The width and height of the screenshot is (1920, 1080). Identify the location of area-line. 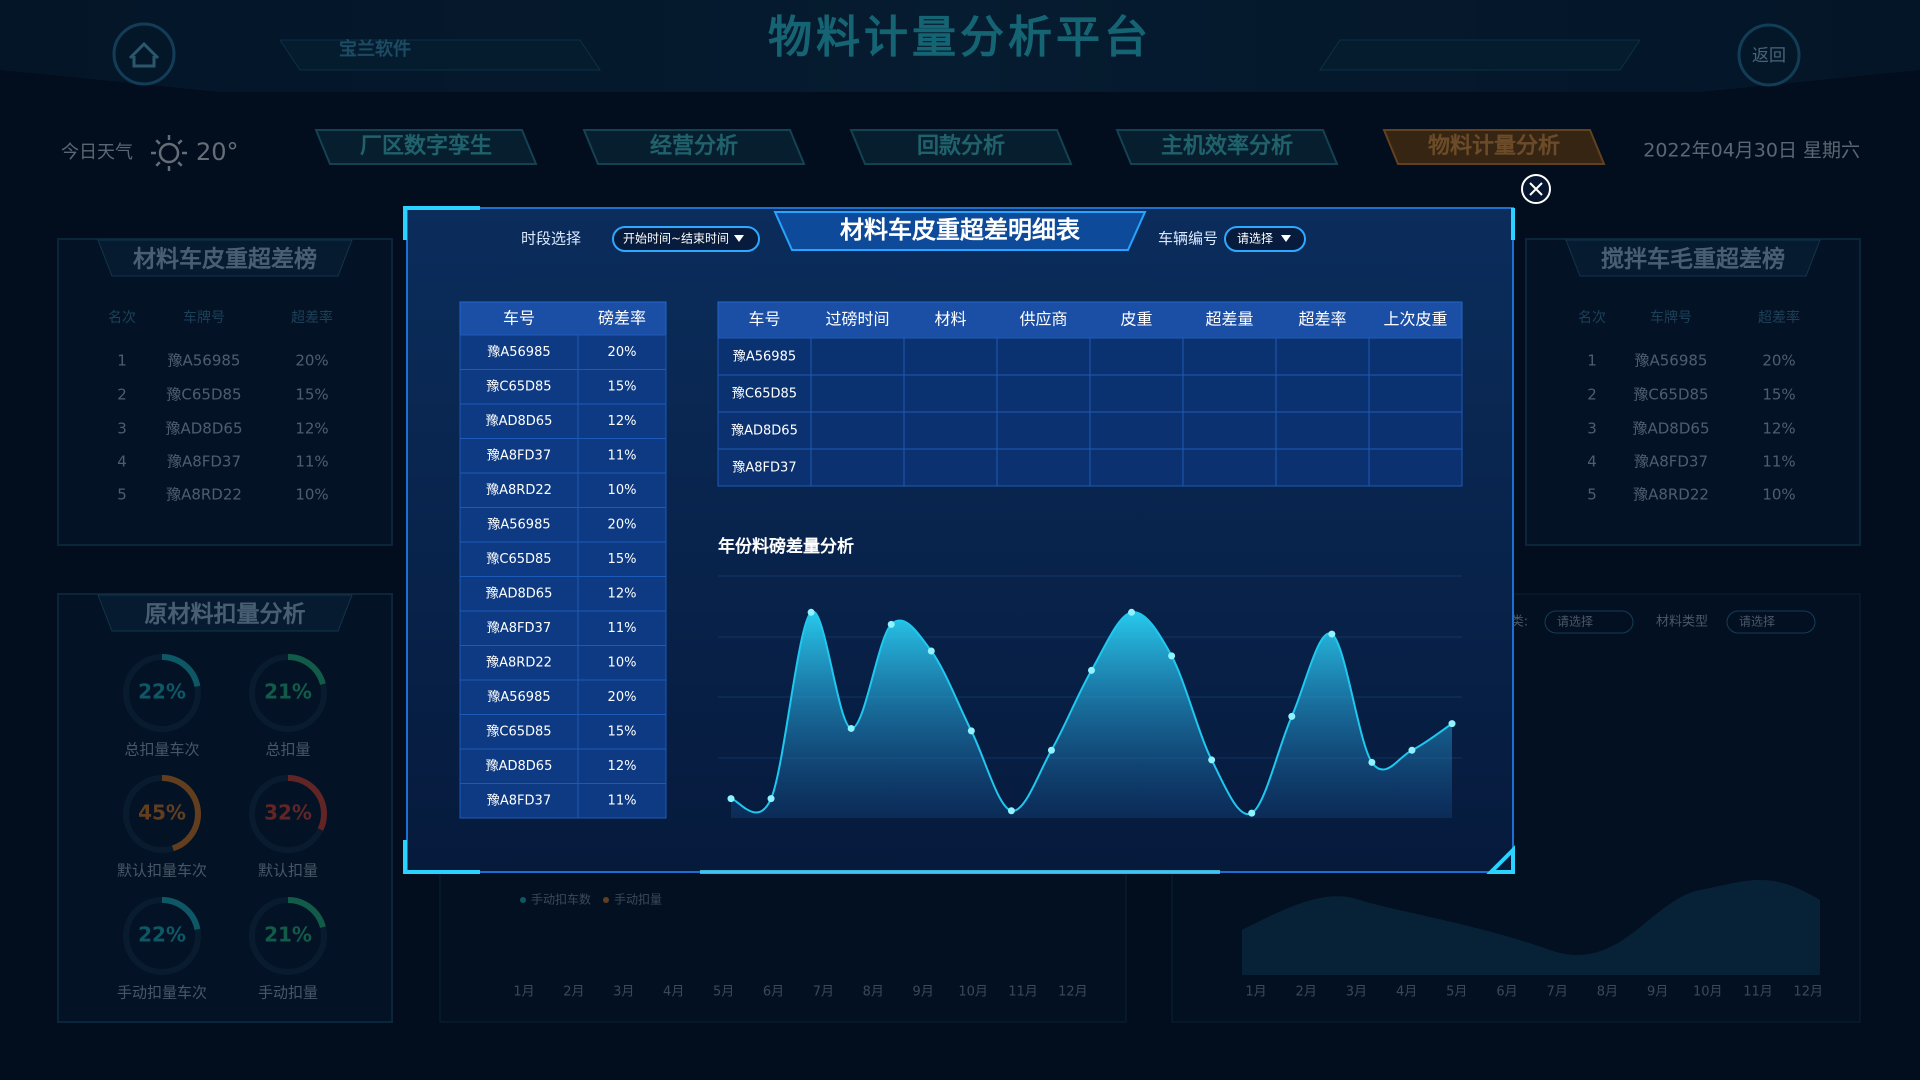
(1091, 713).